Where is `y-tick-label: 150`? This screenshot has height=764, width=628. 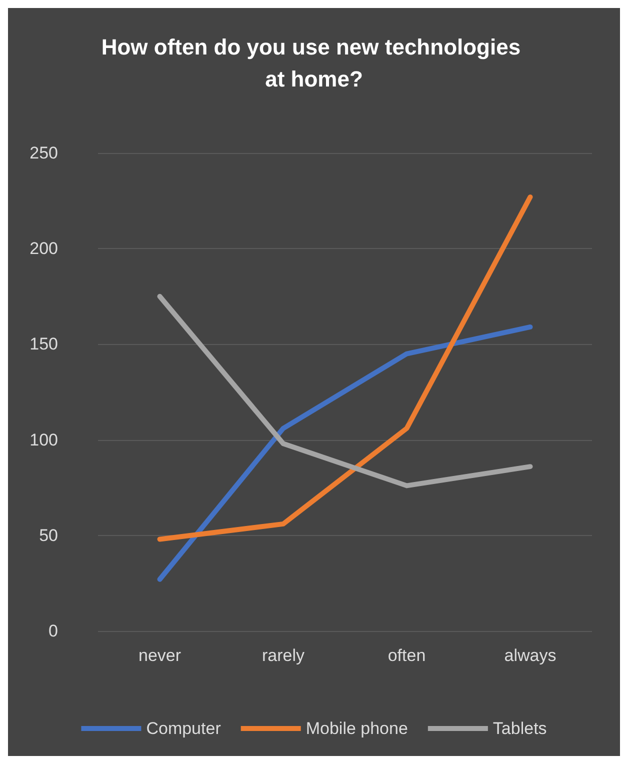
y-tick-label: 150 is located at coordinates (44, 344).